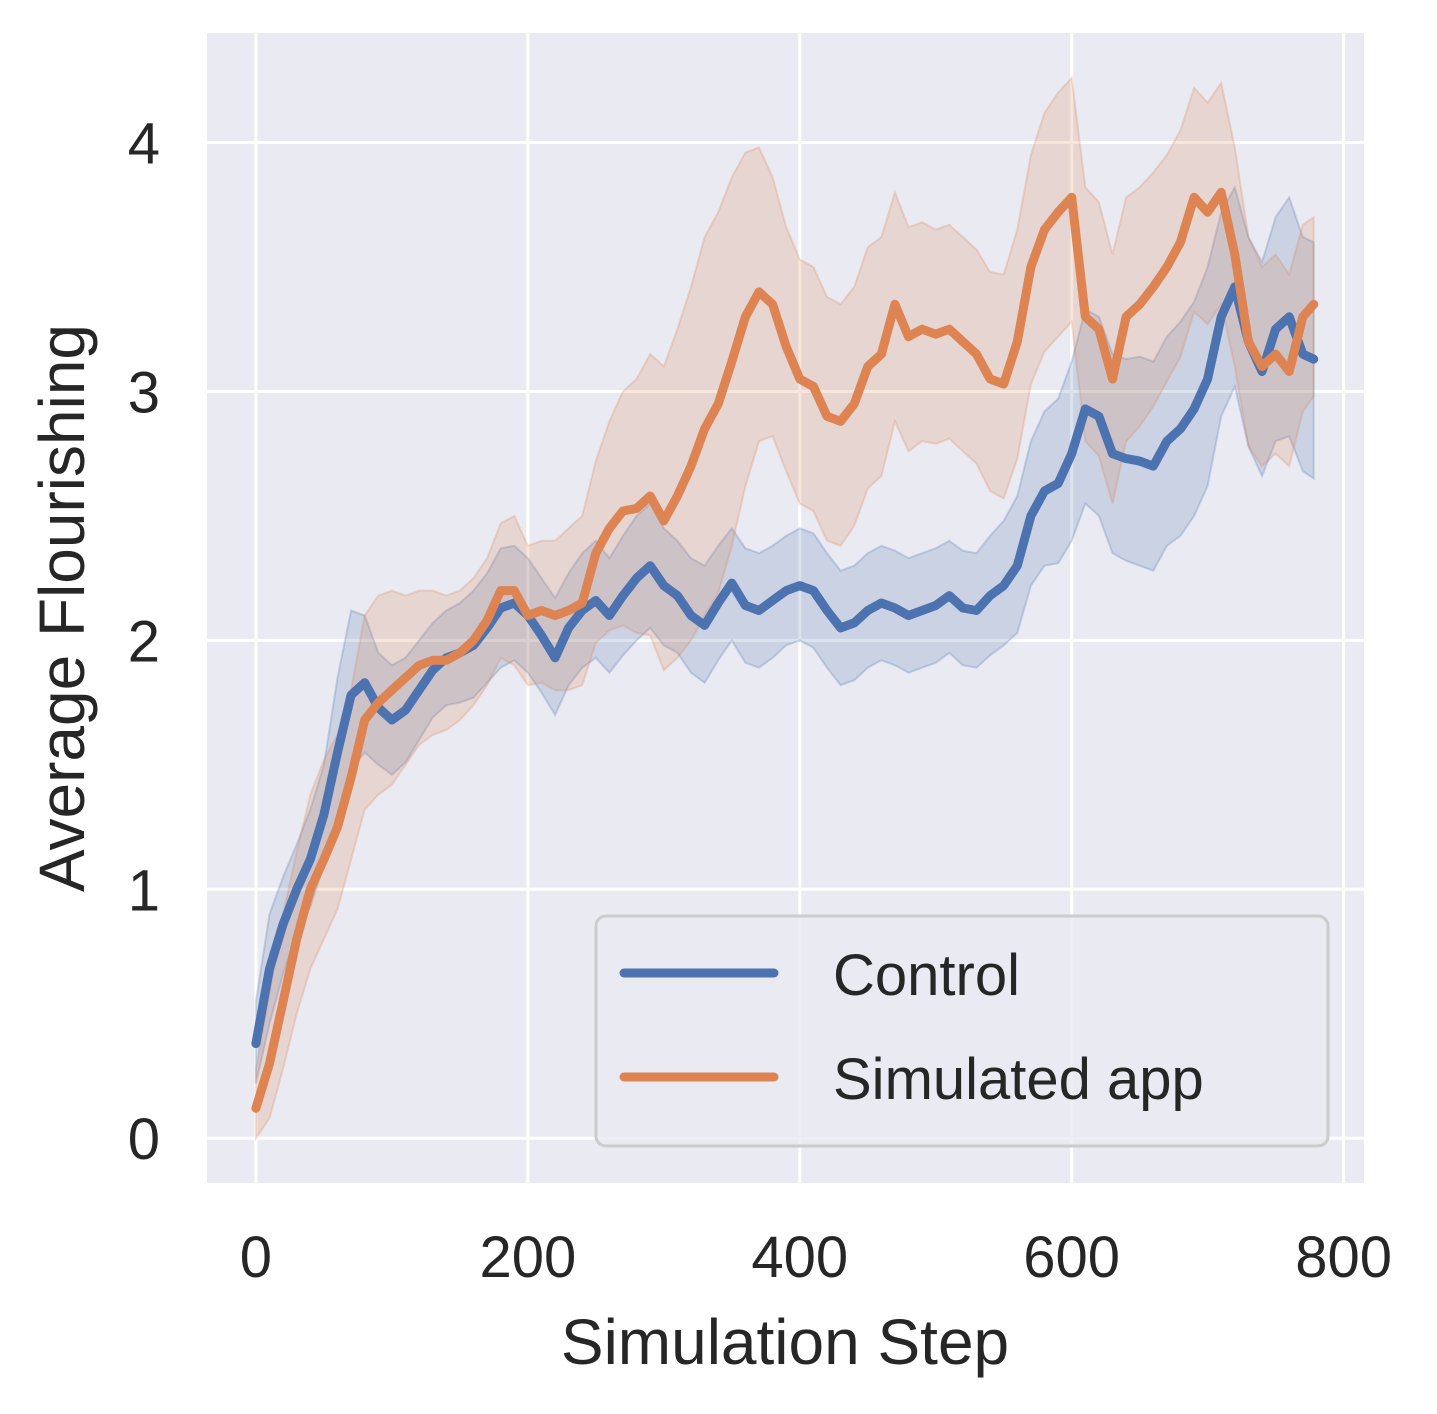 The height and width of the screenshot is (1414, 1437). I want to click on y-axis-ticks: 0 1 2 3 4, so click(144, 642).